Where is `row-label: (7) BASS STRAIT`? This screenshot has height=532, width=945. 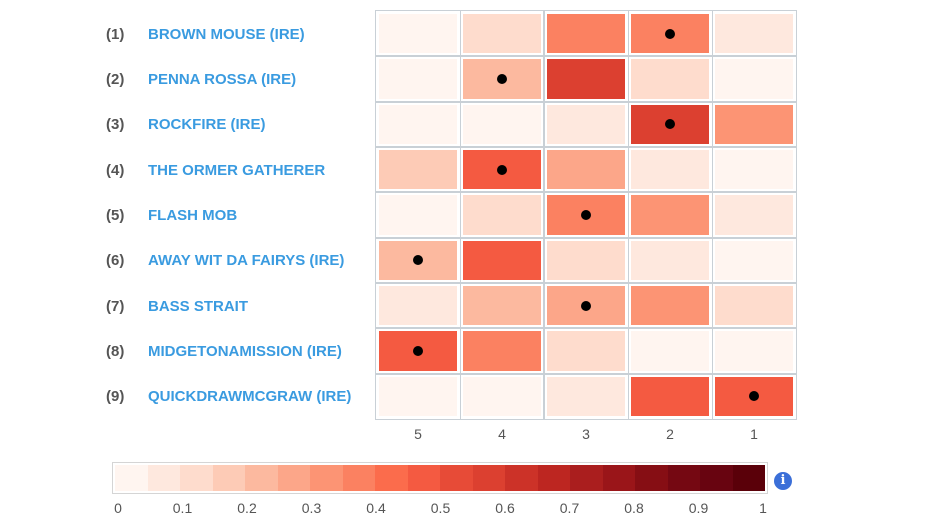 row-label: (7) BASS STRAIT is located at coordinates (177, 307).